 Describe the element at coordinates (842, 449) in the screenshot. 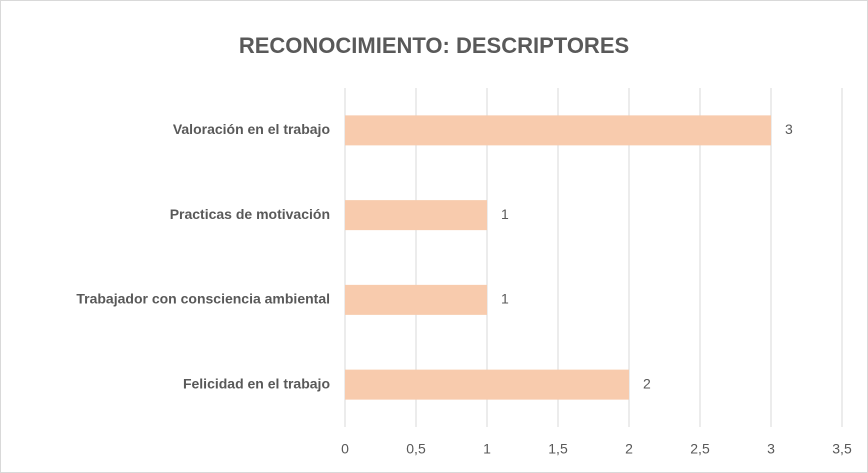

I see `x-tick-label: 3,5` at that location.